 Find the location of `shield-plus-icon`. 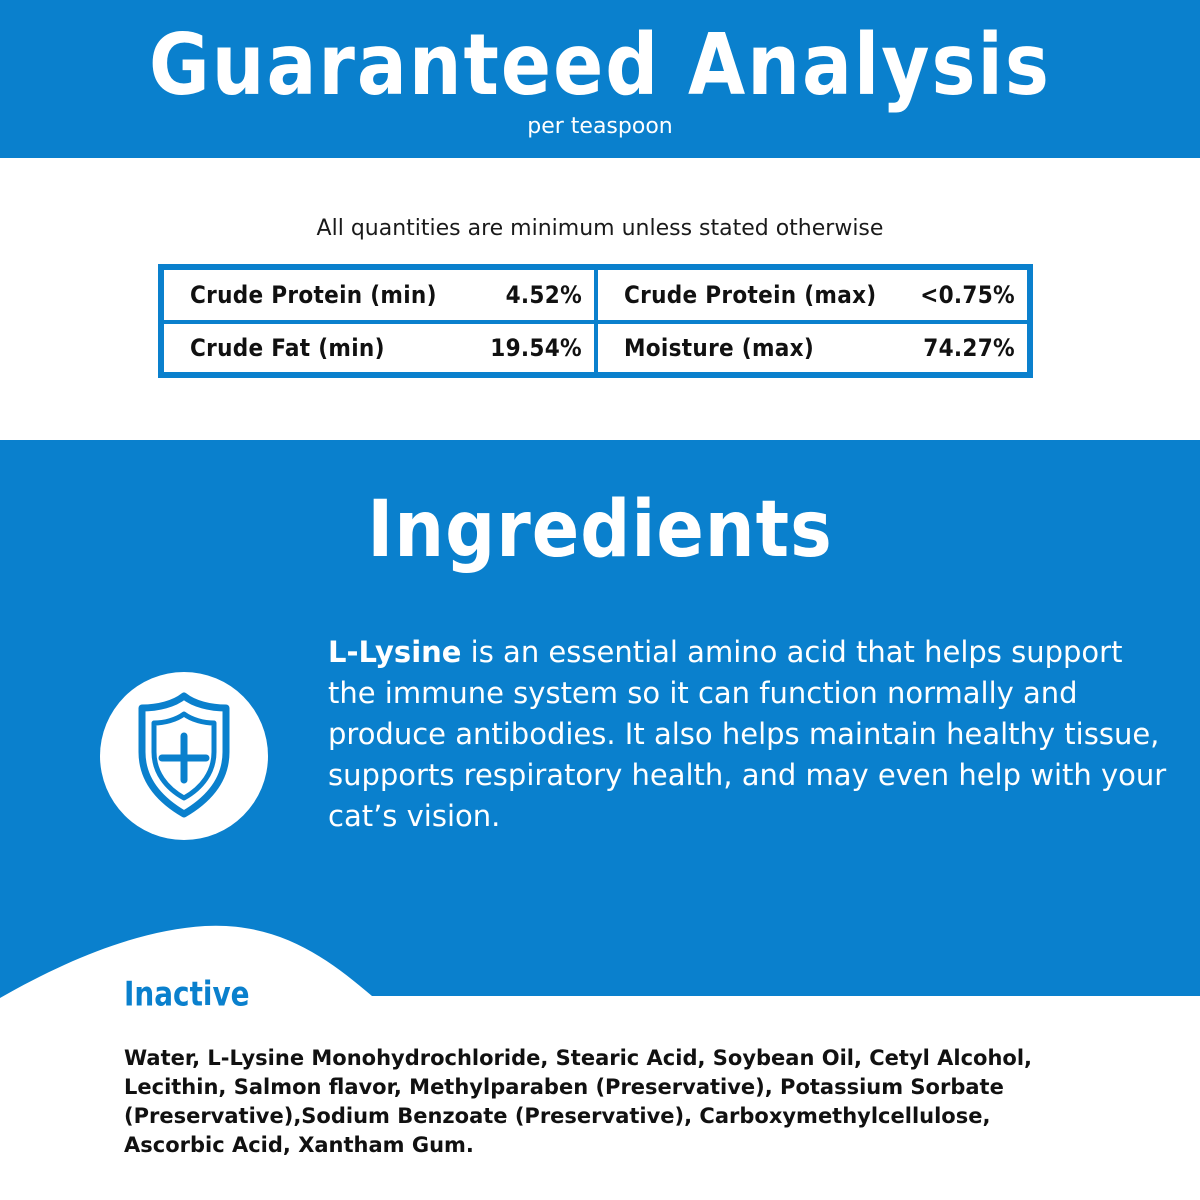

shield-plus-icon is located at coordinates (184, 755).